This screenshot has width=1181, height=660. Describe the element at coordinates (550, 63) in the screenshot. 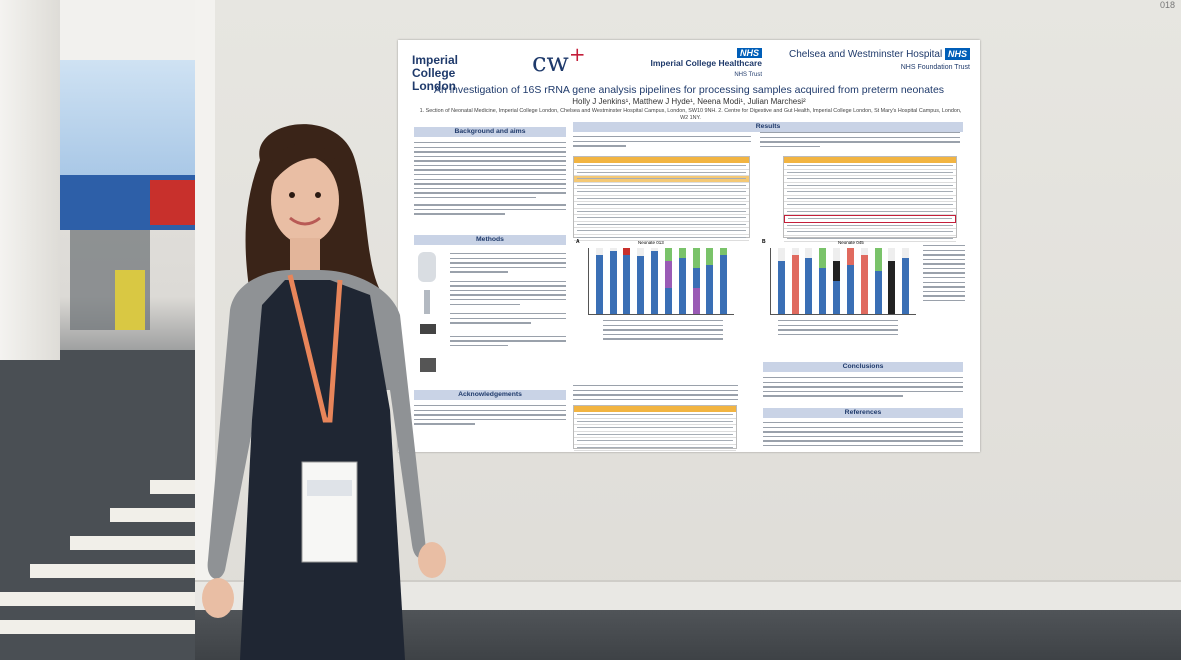

I see `cw-logo-text: cw` at that location.